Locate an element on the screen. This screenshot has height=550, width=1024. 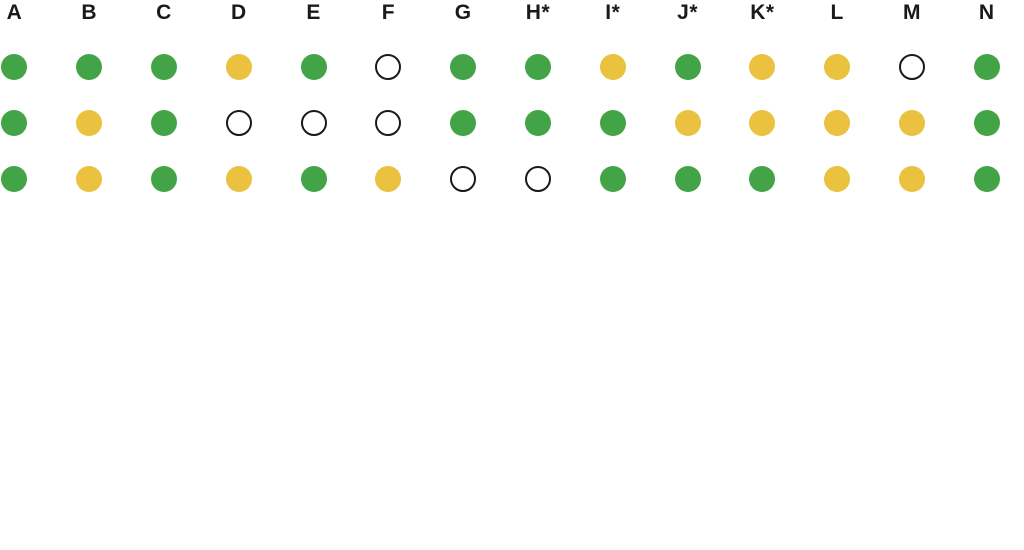
column-header: K* is located at coordinates (762, 12).